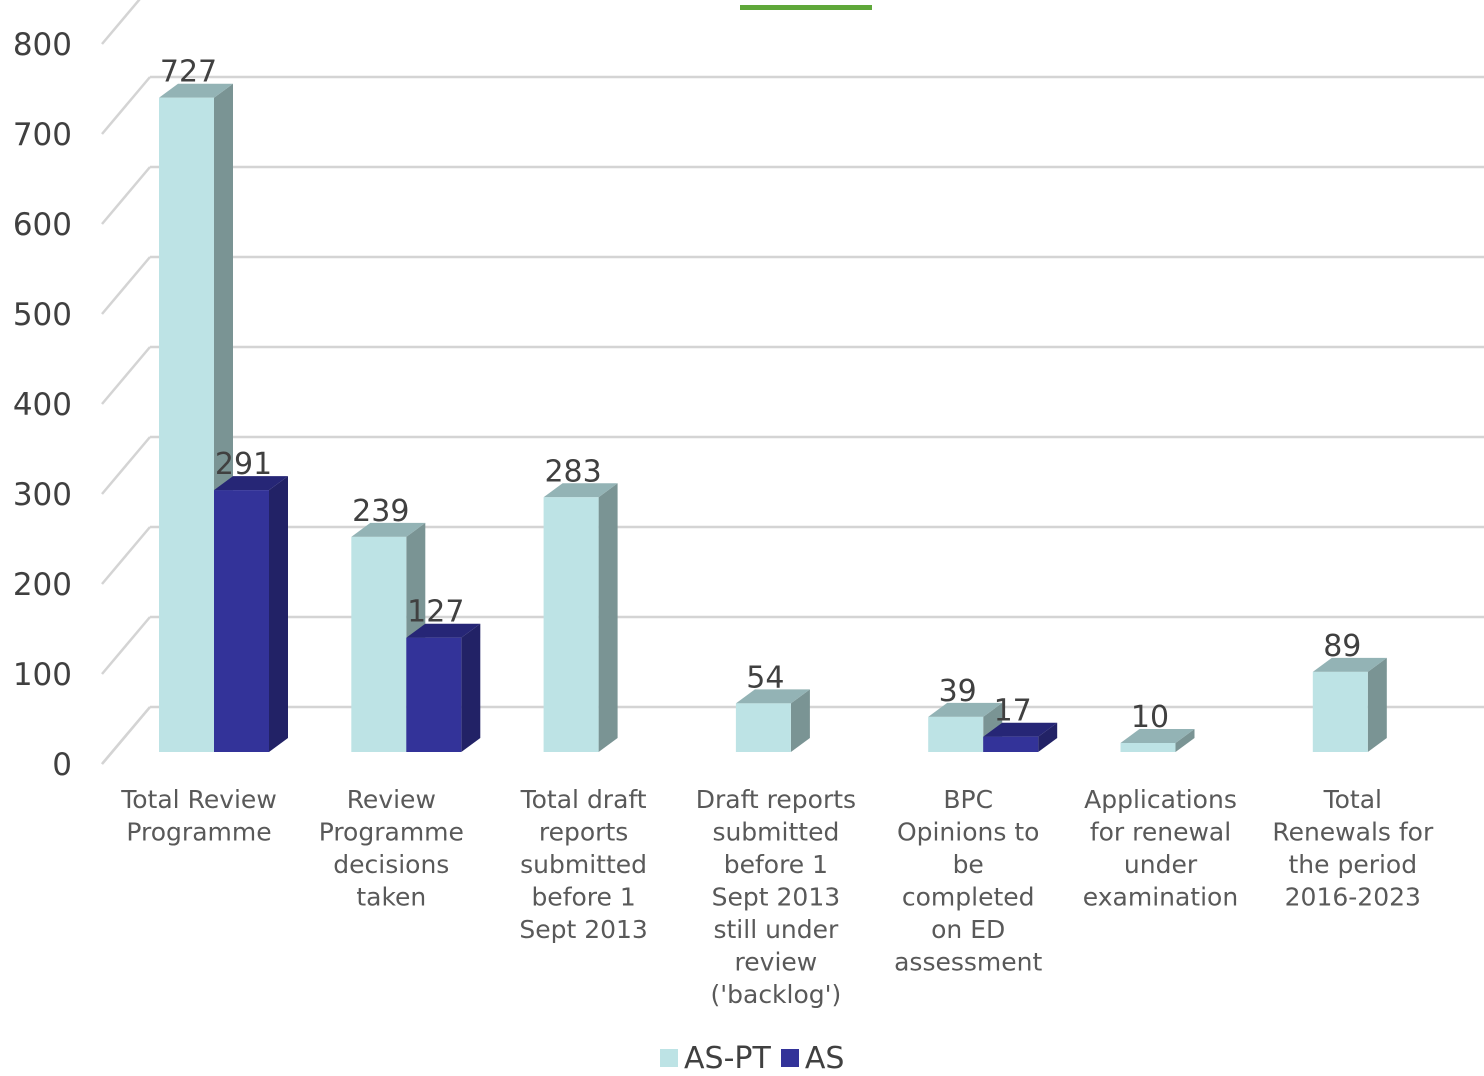  Describe the element at coordinates (42, 225) in the screenshot. I see `y-tick-label: 600` at that location.